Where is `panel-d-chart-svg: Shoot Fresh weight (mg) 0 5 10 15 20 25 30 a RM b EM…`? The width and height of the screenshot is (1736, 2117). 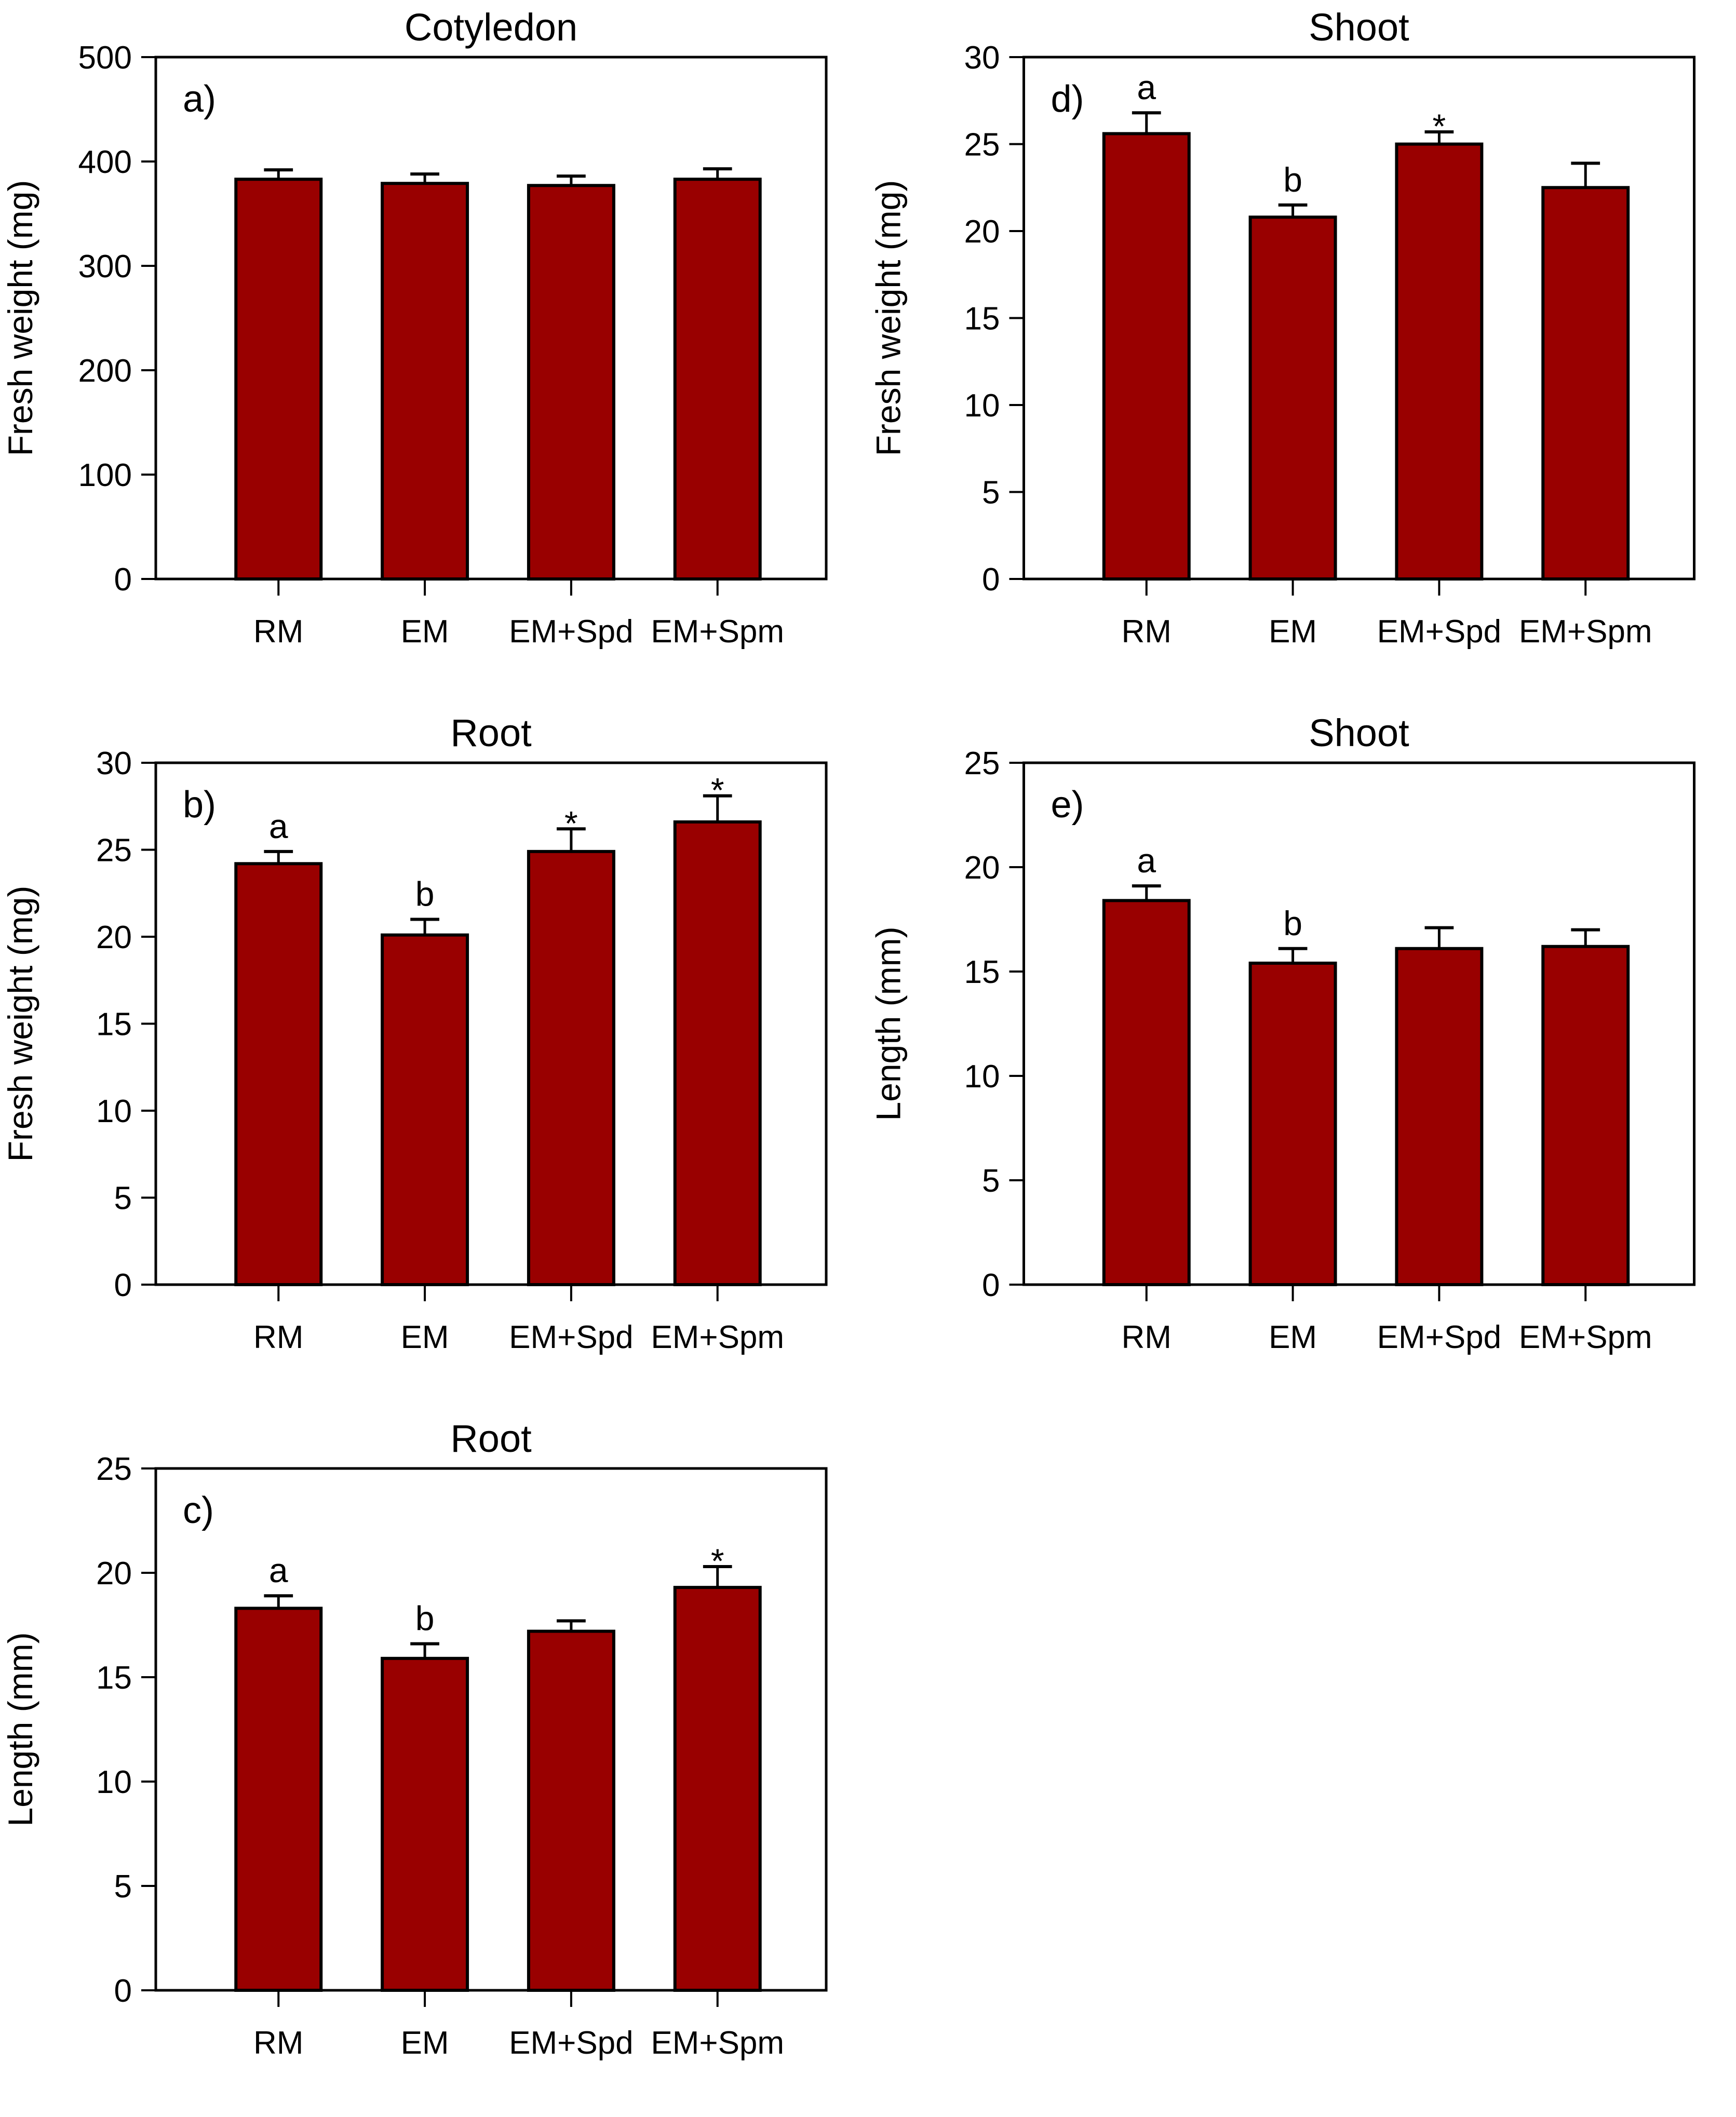 panel-d-chart-svg: Shoot Fresh weight (mg) 0 5 10 15 20 25 30 a RM b EM… is located at coordinates (1282, 328).